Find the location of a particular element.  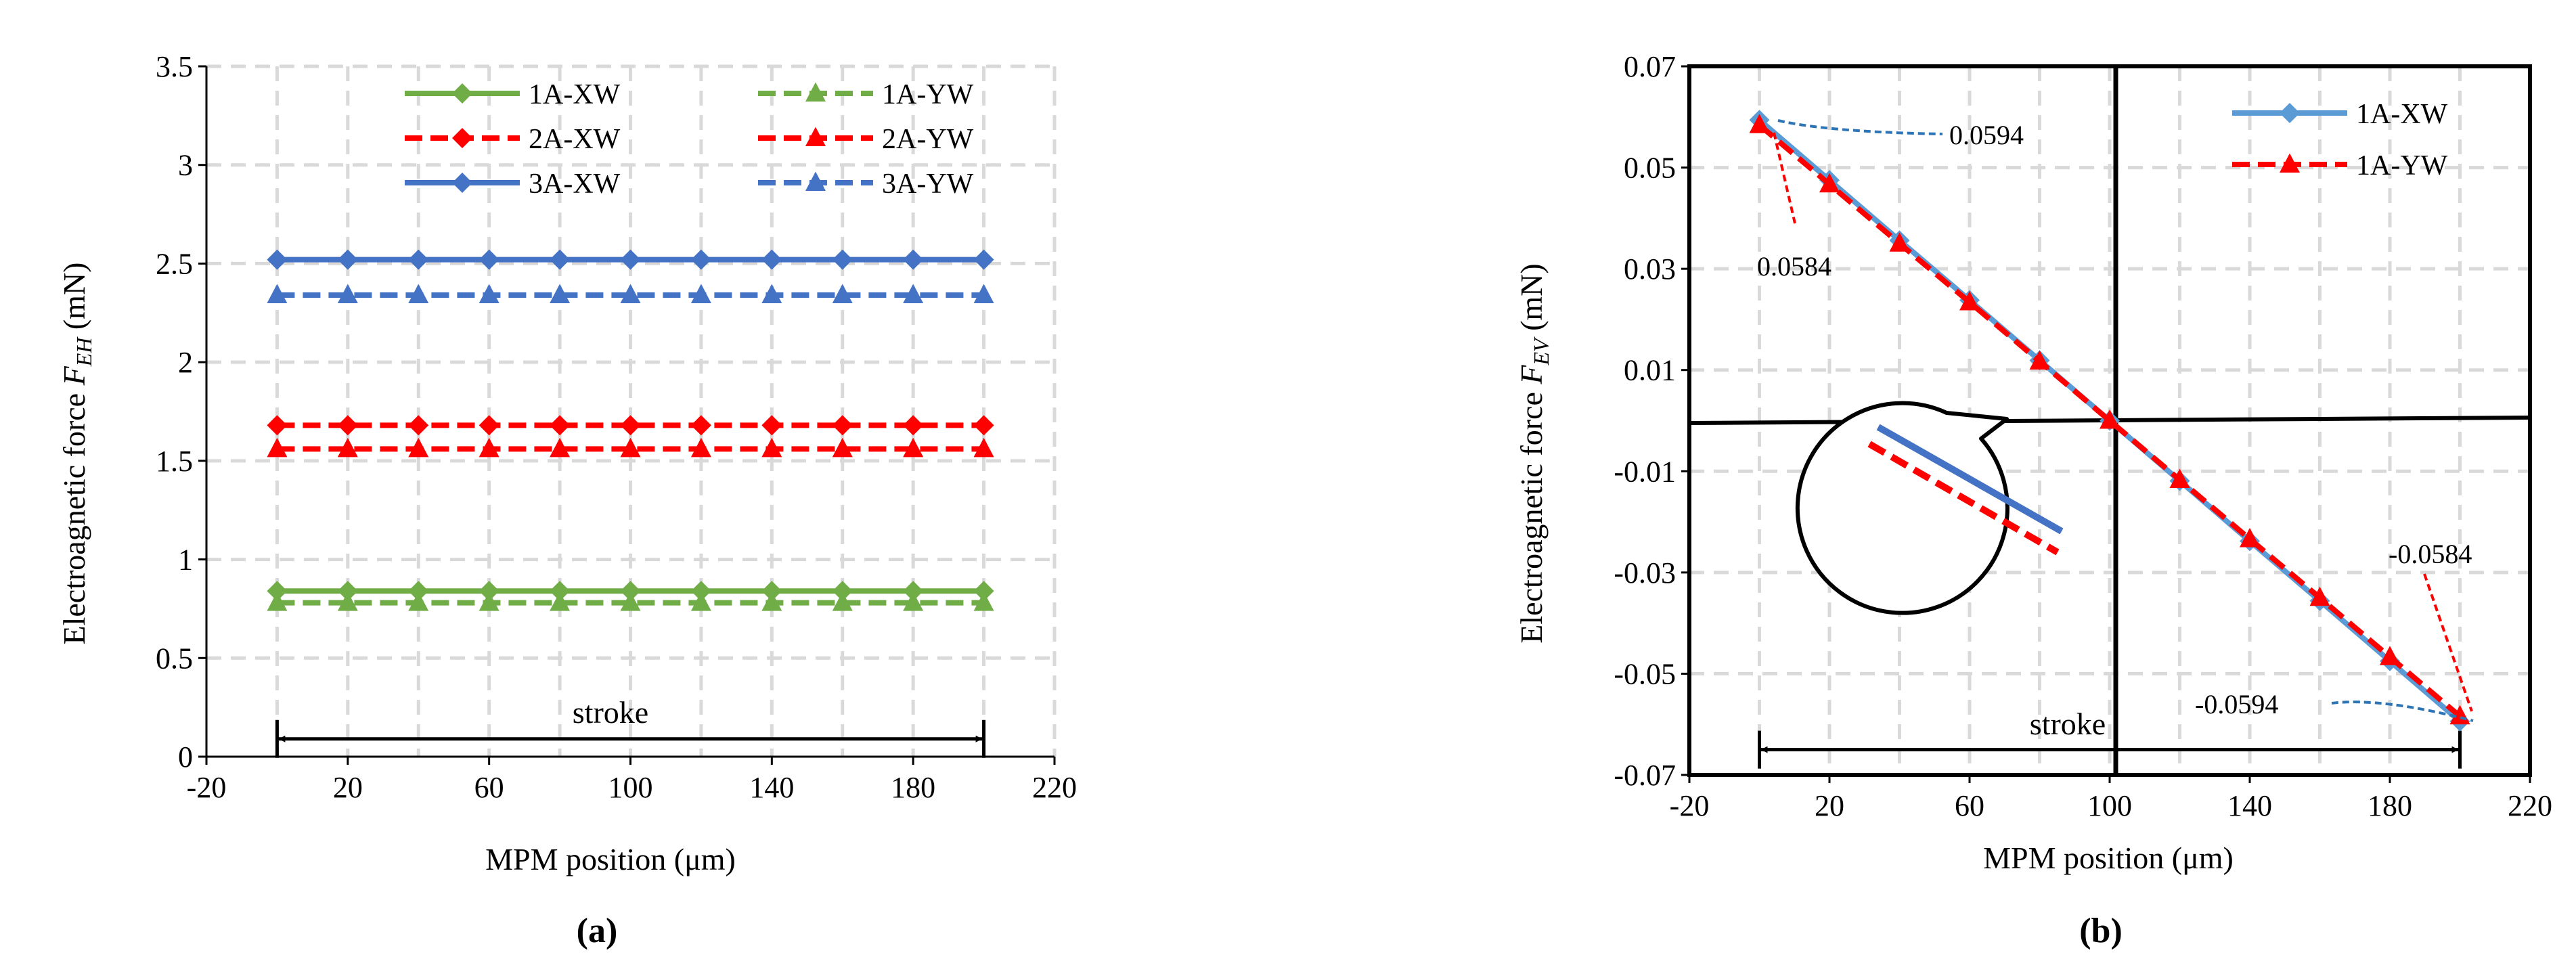

data-series is located at coordinates (630, 430).